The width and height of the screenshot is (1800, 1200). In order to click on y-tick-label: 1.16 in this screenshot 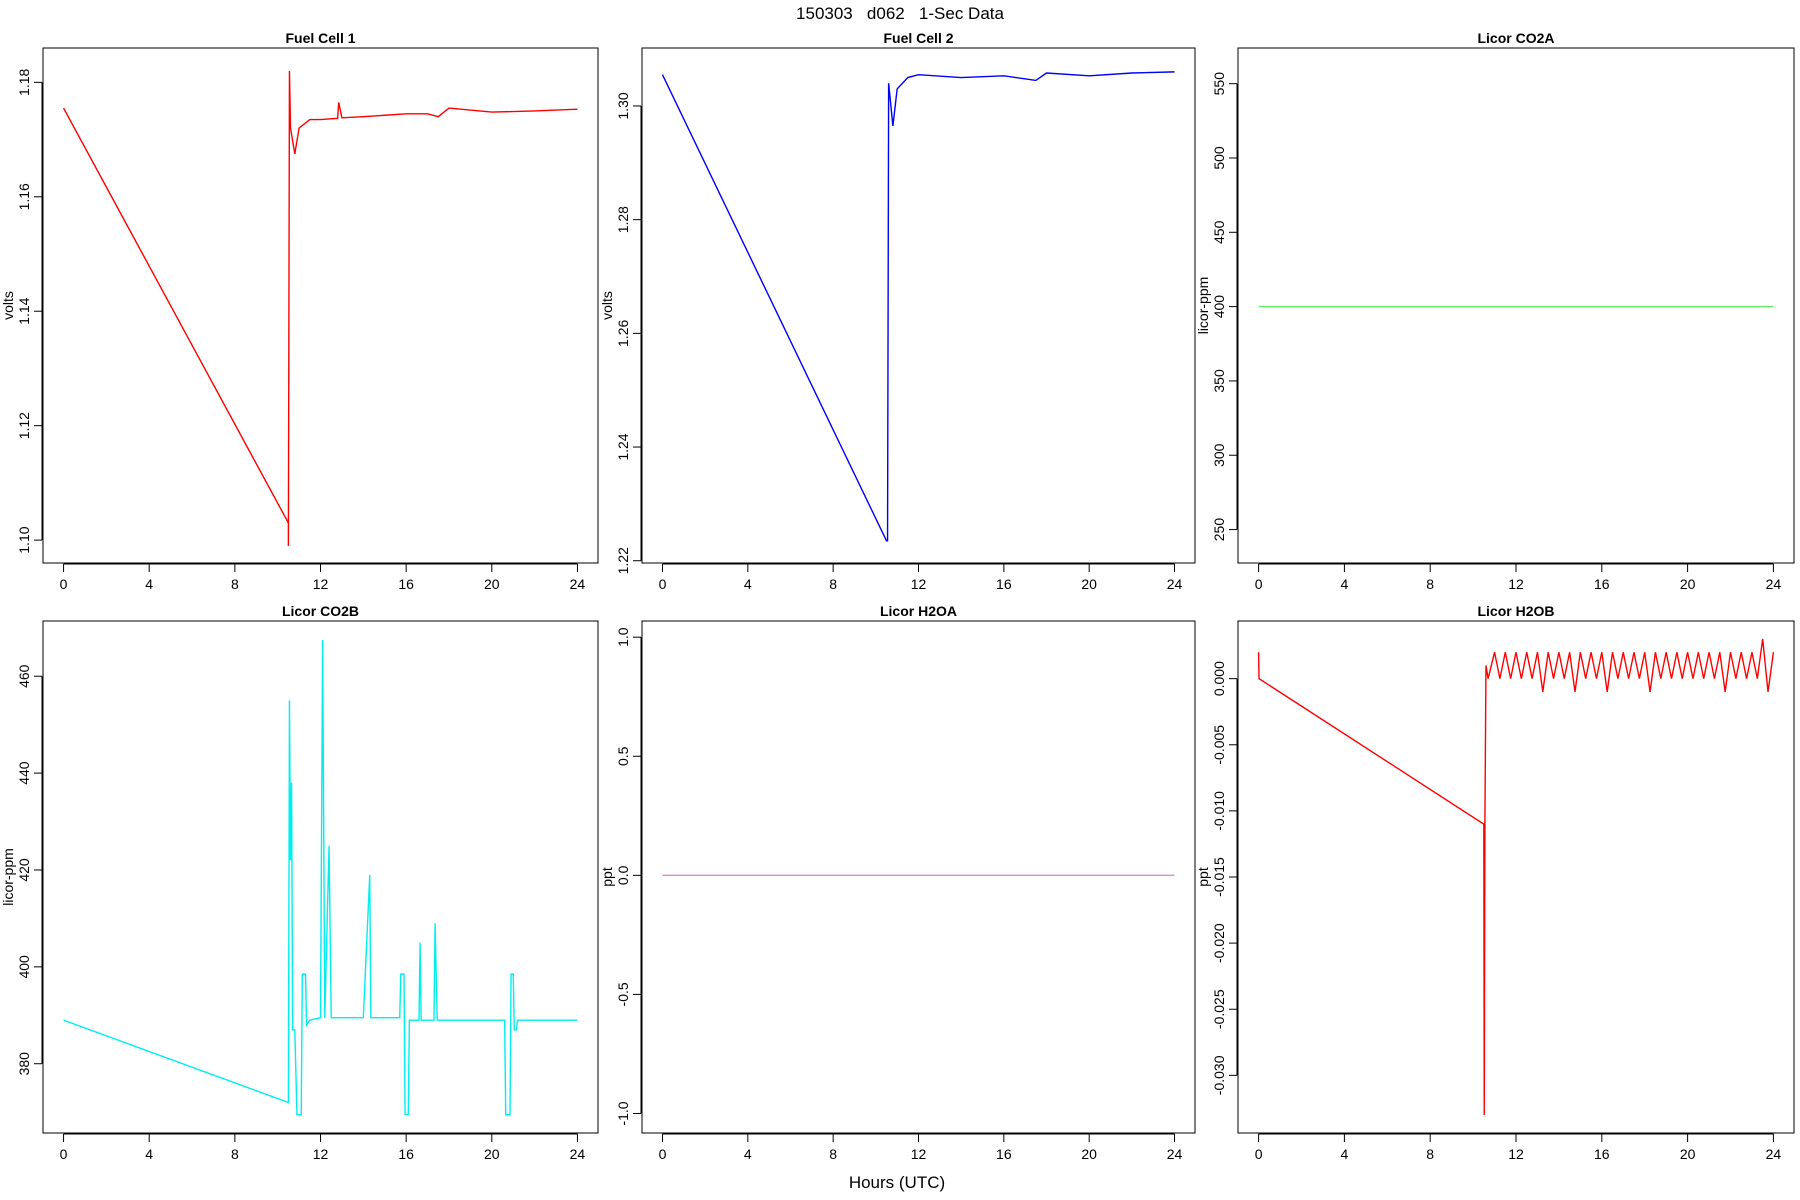, I will do `click(24, 196)`.